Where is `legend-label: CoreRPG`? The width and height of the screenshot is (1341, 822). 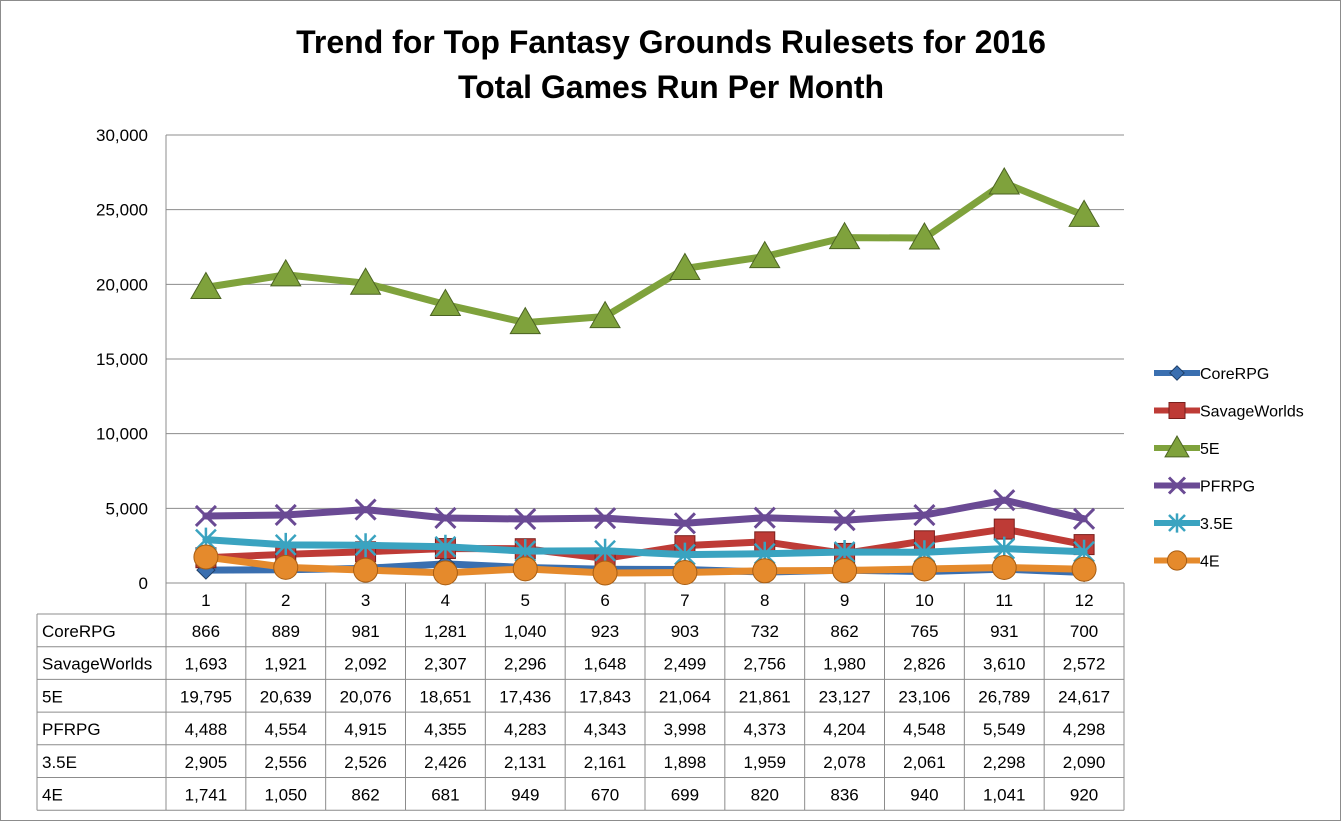 legend-label: CoreRPG is located at coordinates (1234, 374).